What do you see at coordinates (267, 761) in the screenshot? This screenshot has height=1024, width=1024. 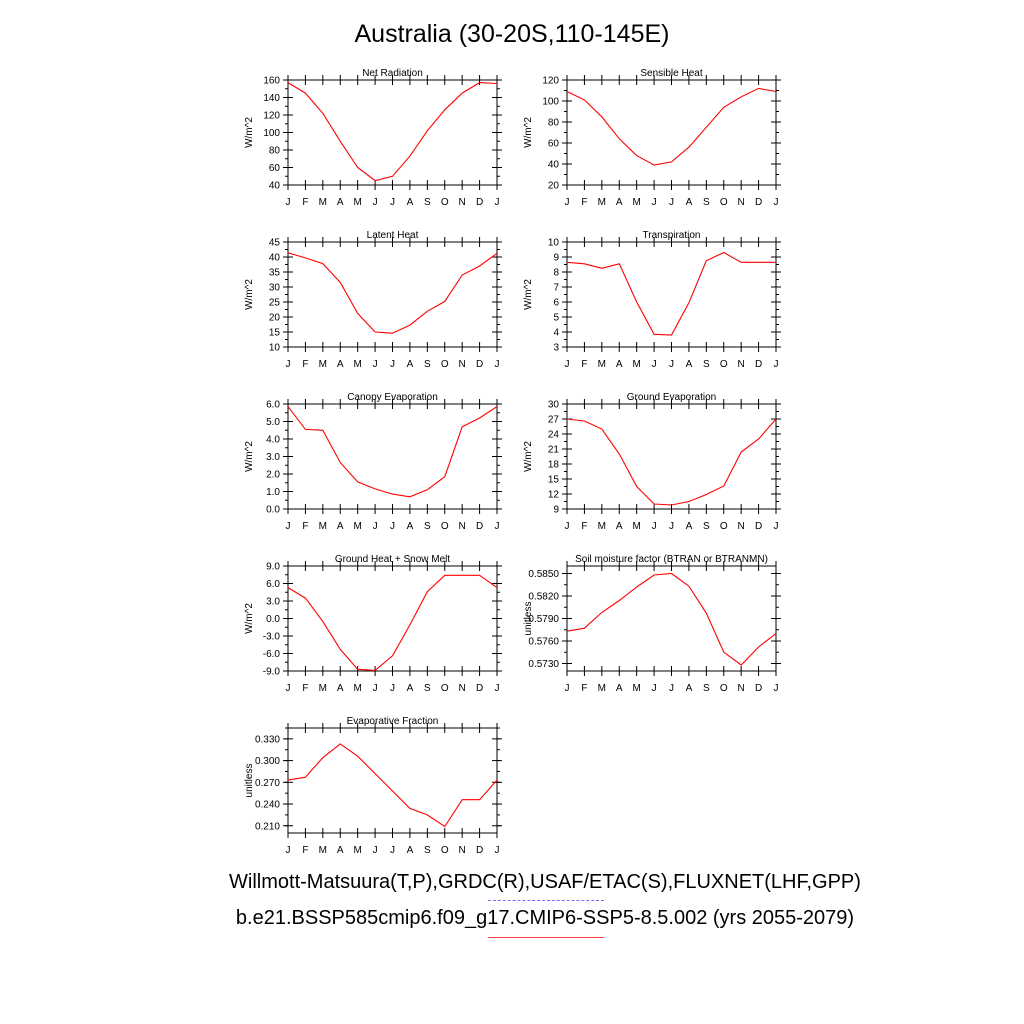 I see `y-tick-label: 0.300` at bounding box center [267, 761].